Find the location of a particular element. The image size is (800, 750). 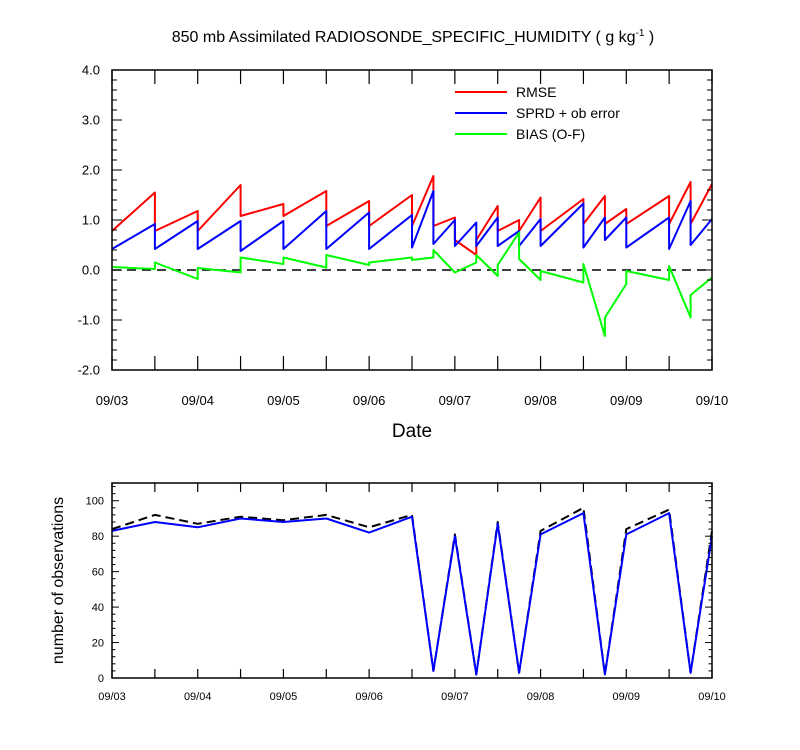

series-rmse-line is located at coordinates (412, 215).